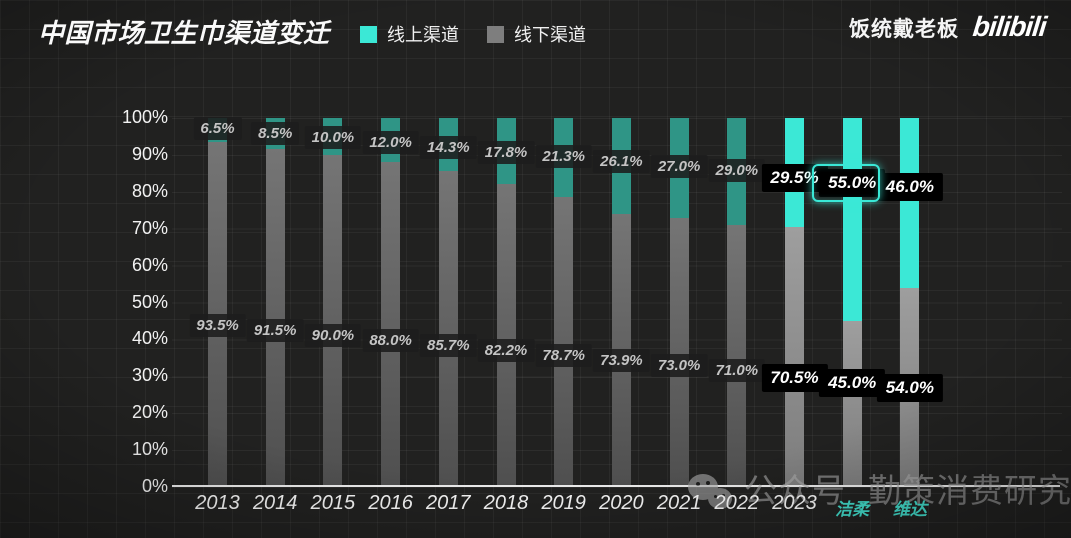 The image size is (1071, 538). Describe the element at coordinates (909, 509) in the screenshot. I see `x-label-维达: 维达` at that location.